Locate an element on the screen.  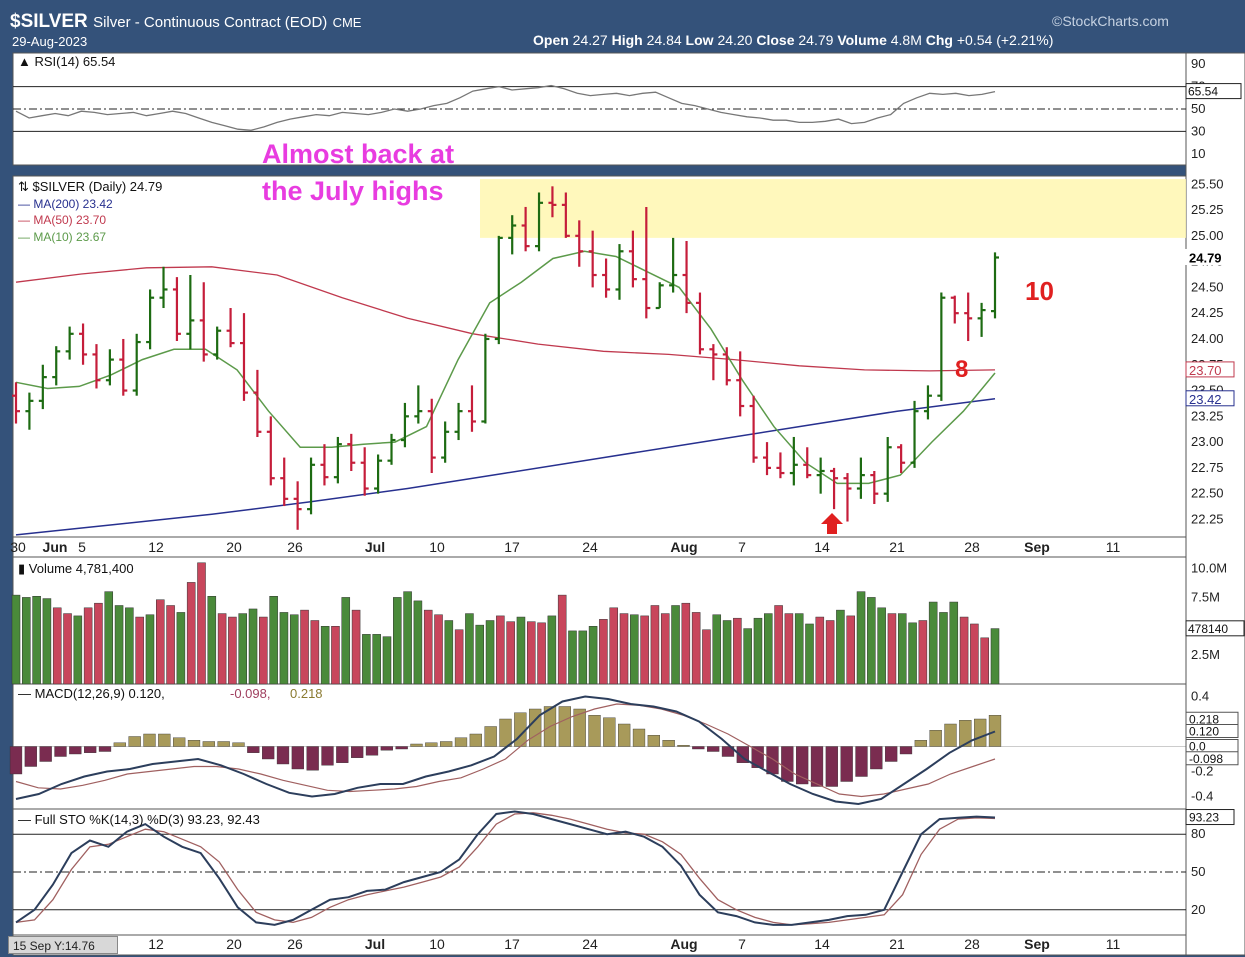
annotation-label-10: 10 is located at coordinates (1039, 291).